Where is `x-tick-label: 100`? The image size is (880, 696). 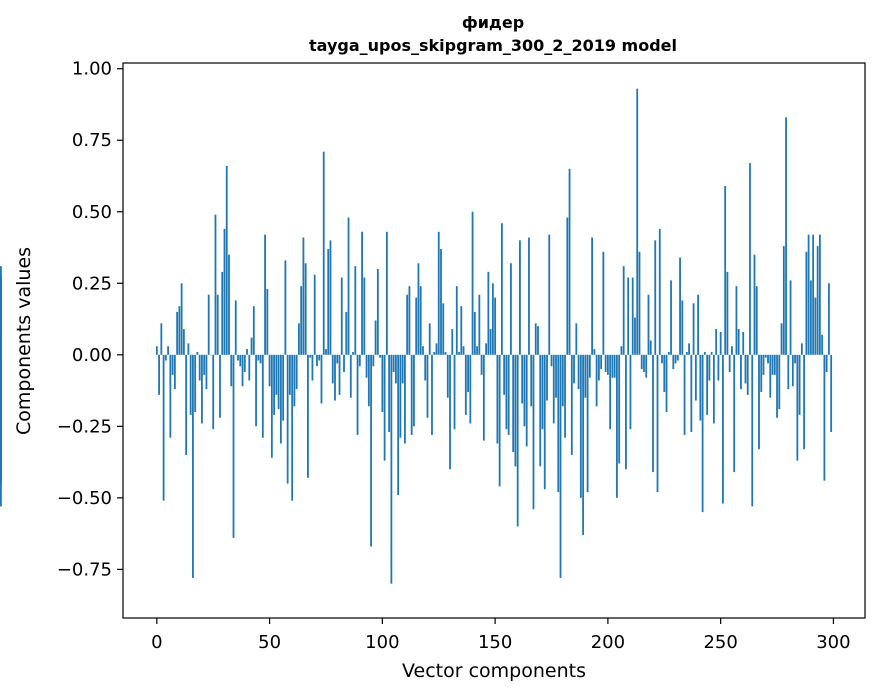 x-tick-label: 100 is located at coordinates (382, 642).